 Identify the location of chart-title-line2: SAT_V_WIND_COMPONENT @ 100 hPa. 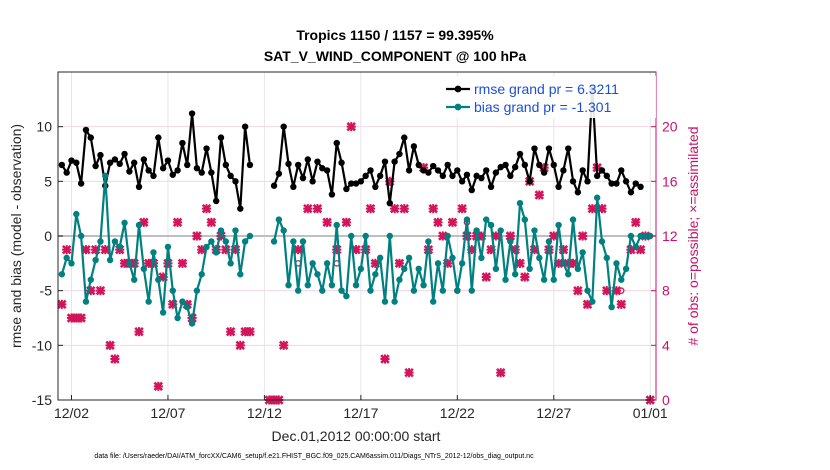
(395, 56).